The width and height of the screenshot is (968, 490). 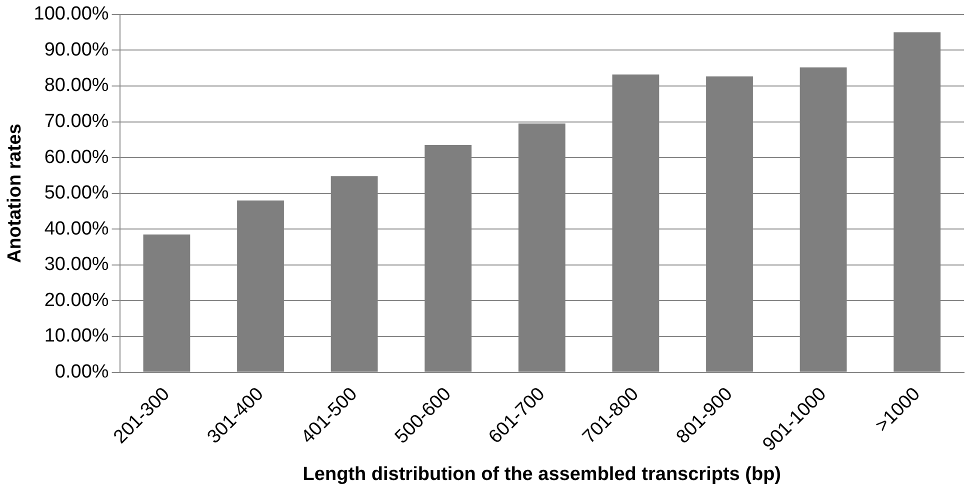 What do you see at coordinates (76, 193) in the screenshot?
I see `y-tick-label: 50.00%` at bounding box center [76, 193].